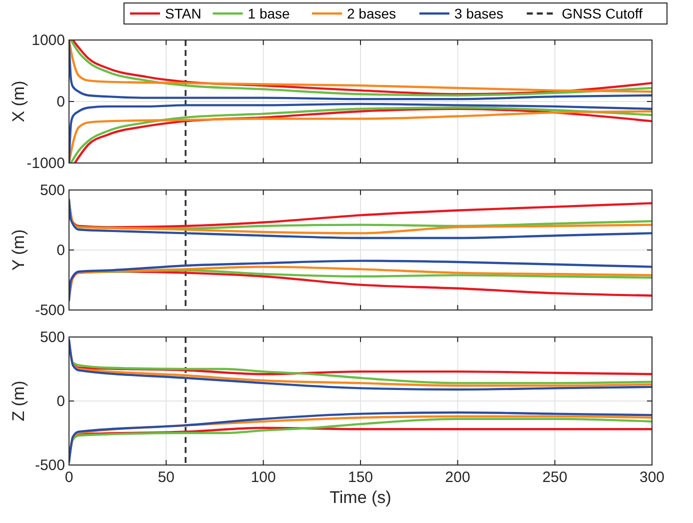 The height and width of the screenshot is (523, 693). Describe the element at coordinates (269, 14) in the screenshot. I see `legend-label: 1 base` at that location.